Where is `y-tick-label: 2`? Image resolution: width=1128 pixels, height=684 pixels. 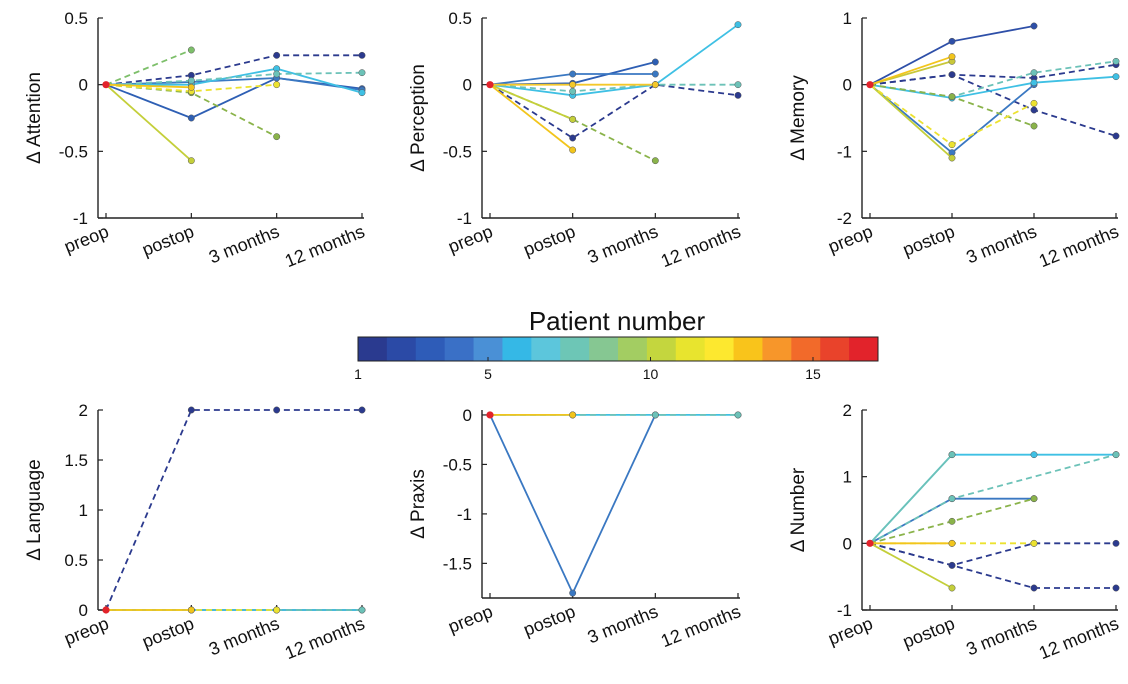
y-tick-label: 2 is located at coordinates (847, 410).